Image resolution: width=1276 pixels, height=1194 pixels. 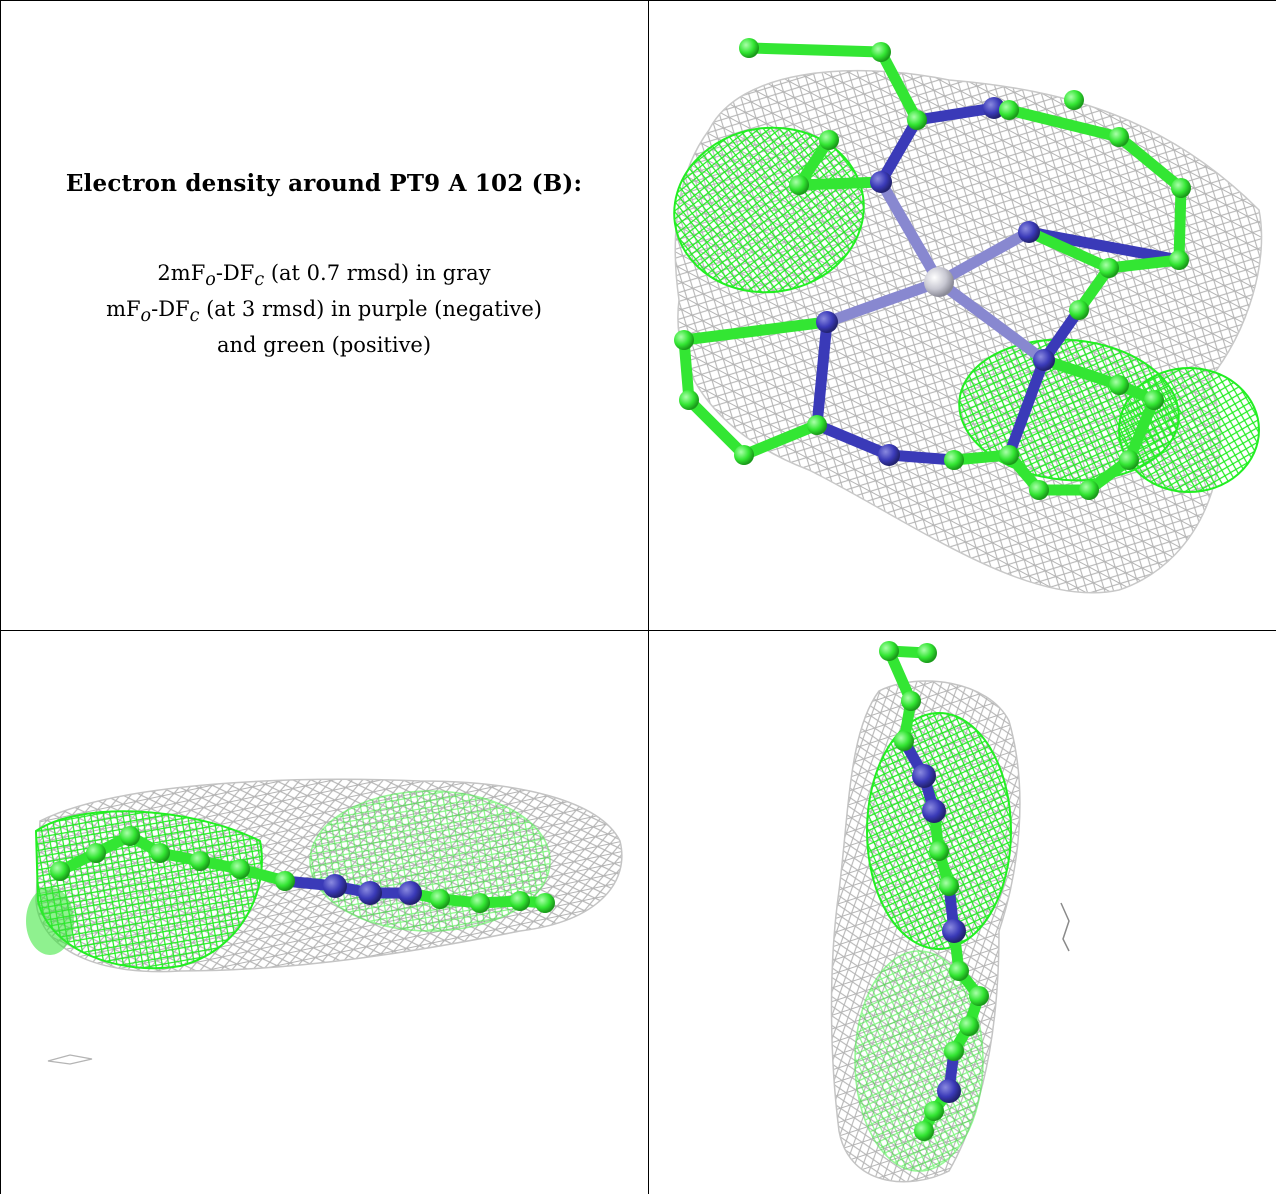 What do you see at coordinates (324, 921) in the screenshot?
I see `molecule-render-edge-horizontal` at bounding box center [324, 921].